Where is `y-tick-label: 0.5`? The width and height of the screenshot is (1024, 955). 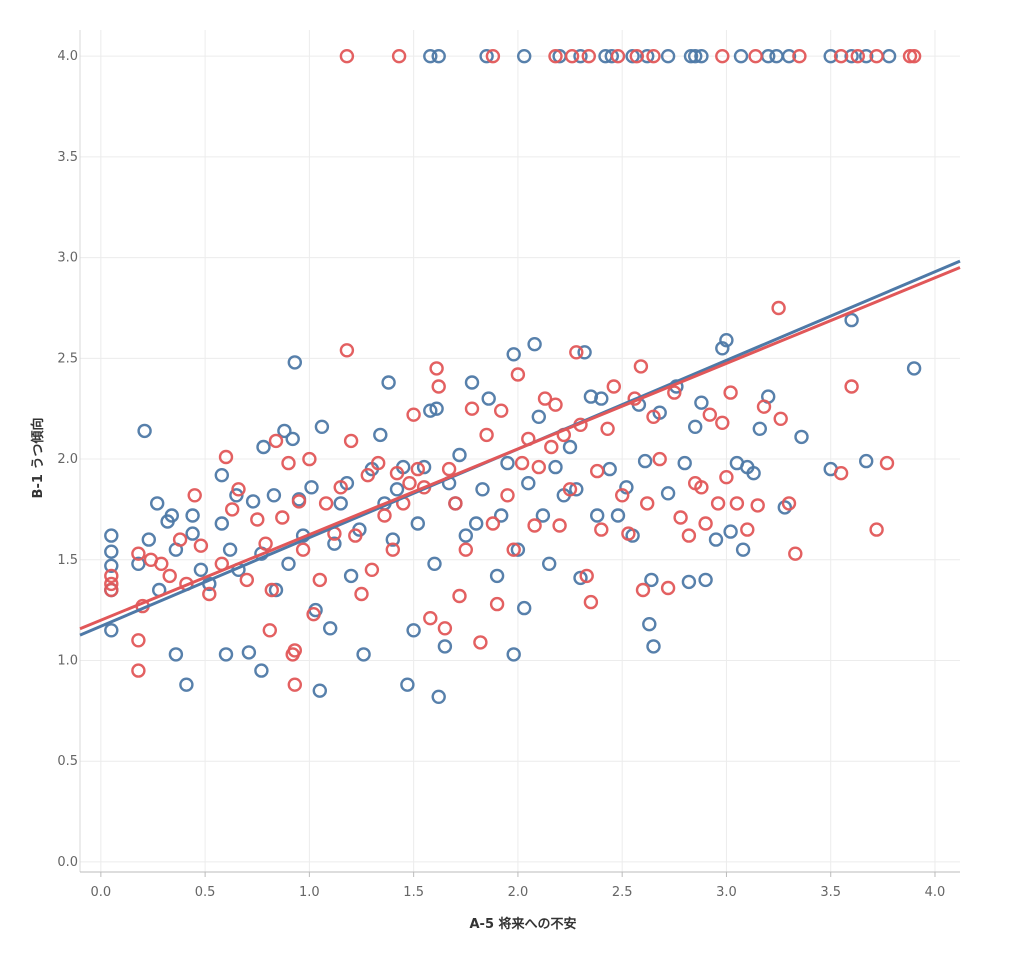
y-tick-label: 0.5 is located at coordinates (67, 761).